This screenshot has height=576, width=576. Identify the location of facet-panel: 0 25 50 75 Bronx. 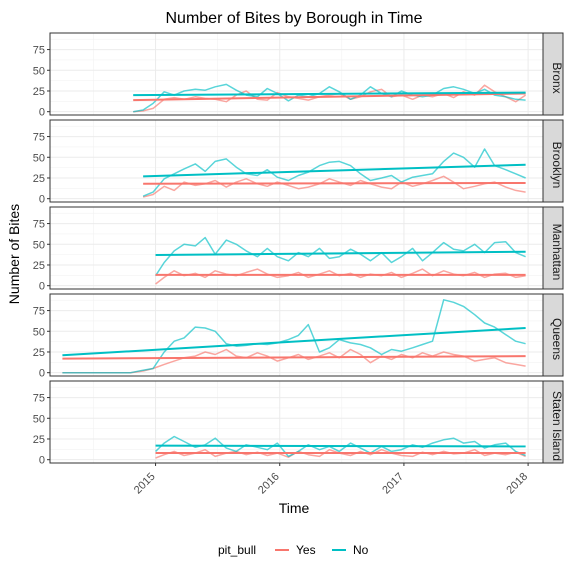
(298, 75).